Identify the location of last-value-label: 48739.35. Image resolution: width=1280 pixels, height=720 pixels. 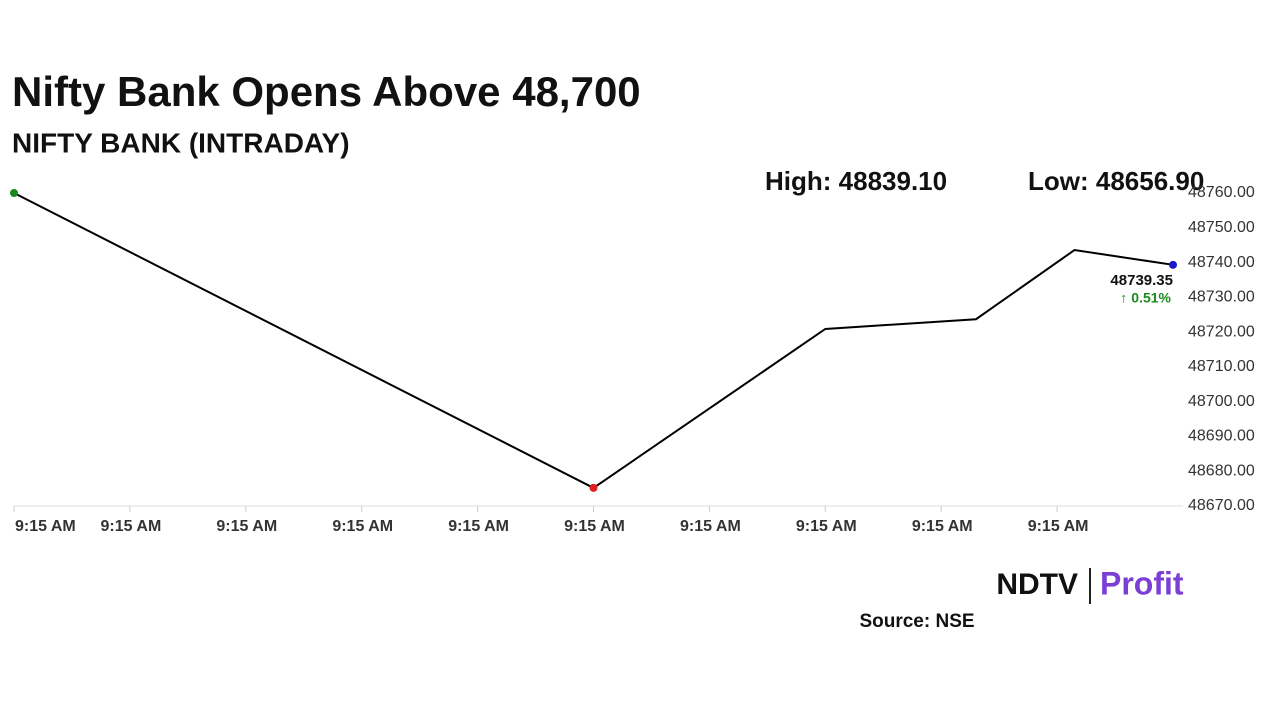
(1141, 280).